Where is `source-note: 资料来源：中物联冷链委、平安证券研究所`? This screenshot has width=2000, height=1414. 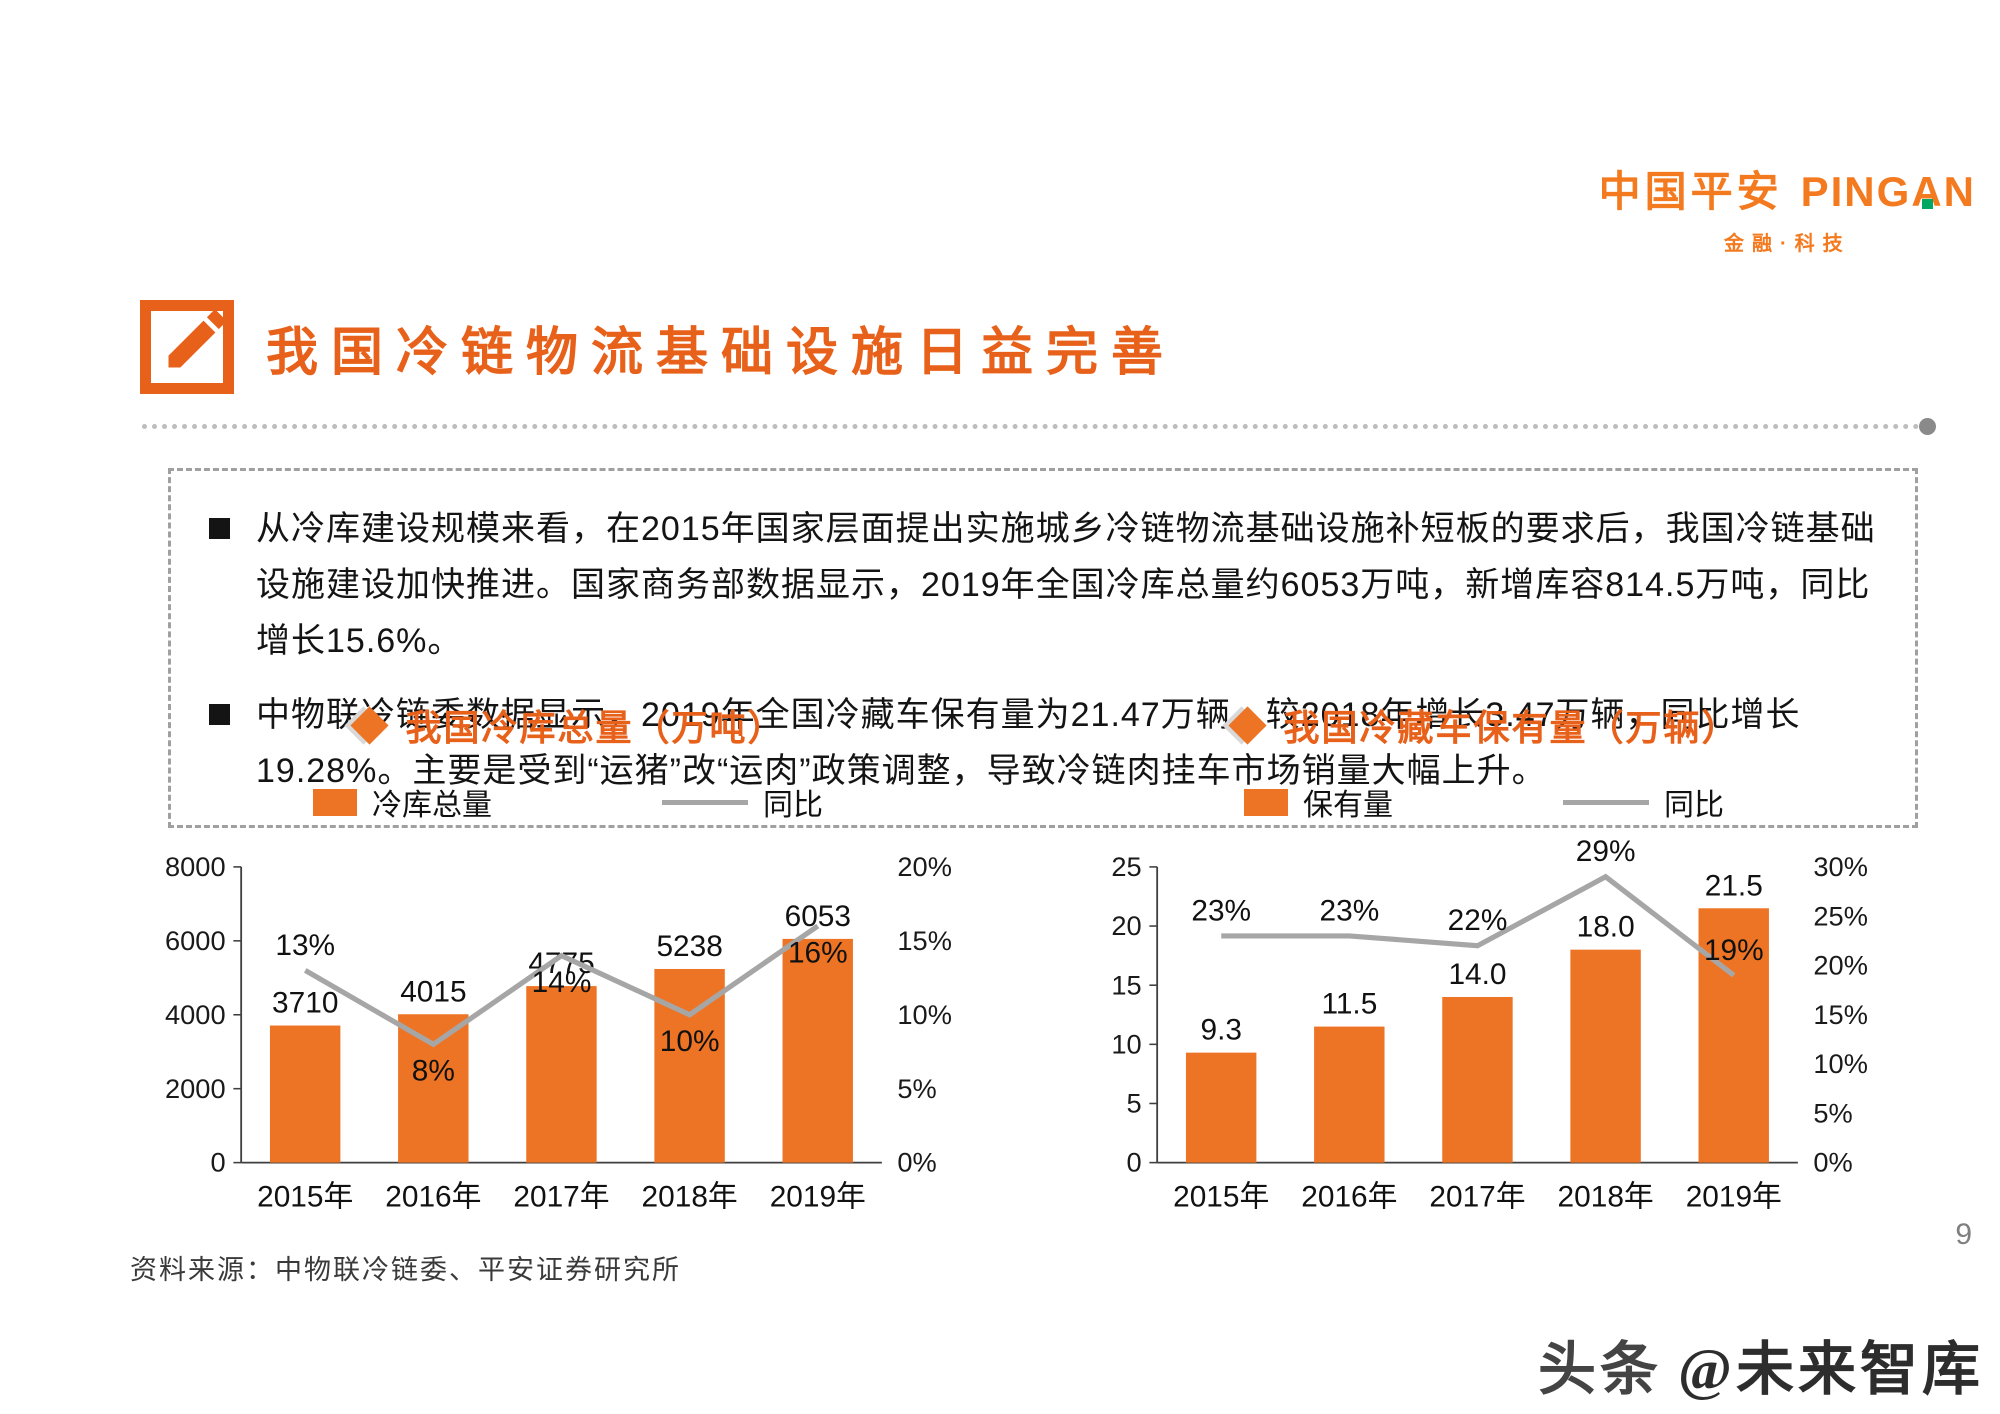 source-note: 资料来源：中物联冷链委、平安证券研究所 is located at coordinates (405, 1270).